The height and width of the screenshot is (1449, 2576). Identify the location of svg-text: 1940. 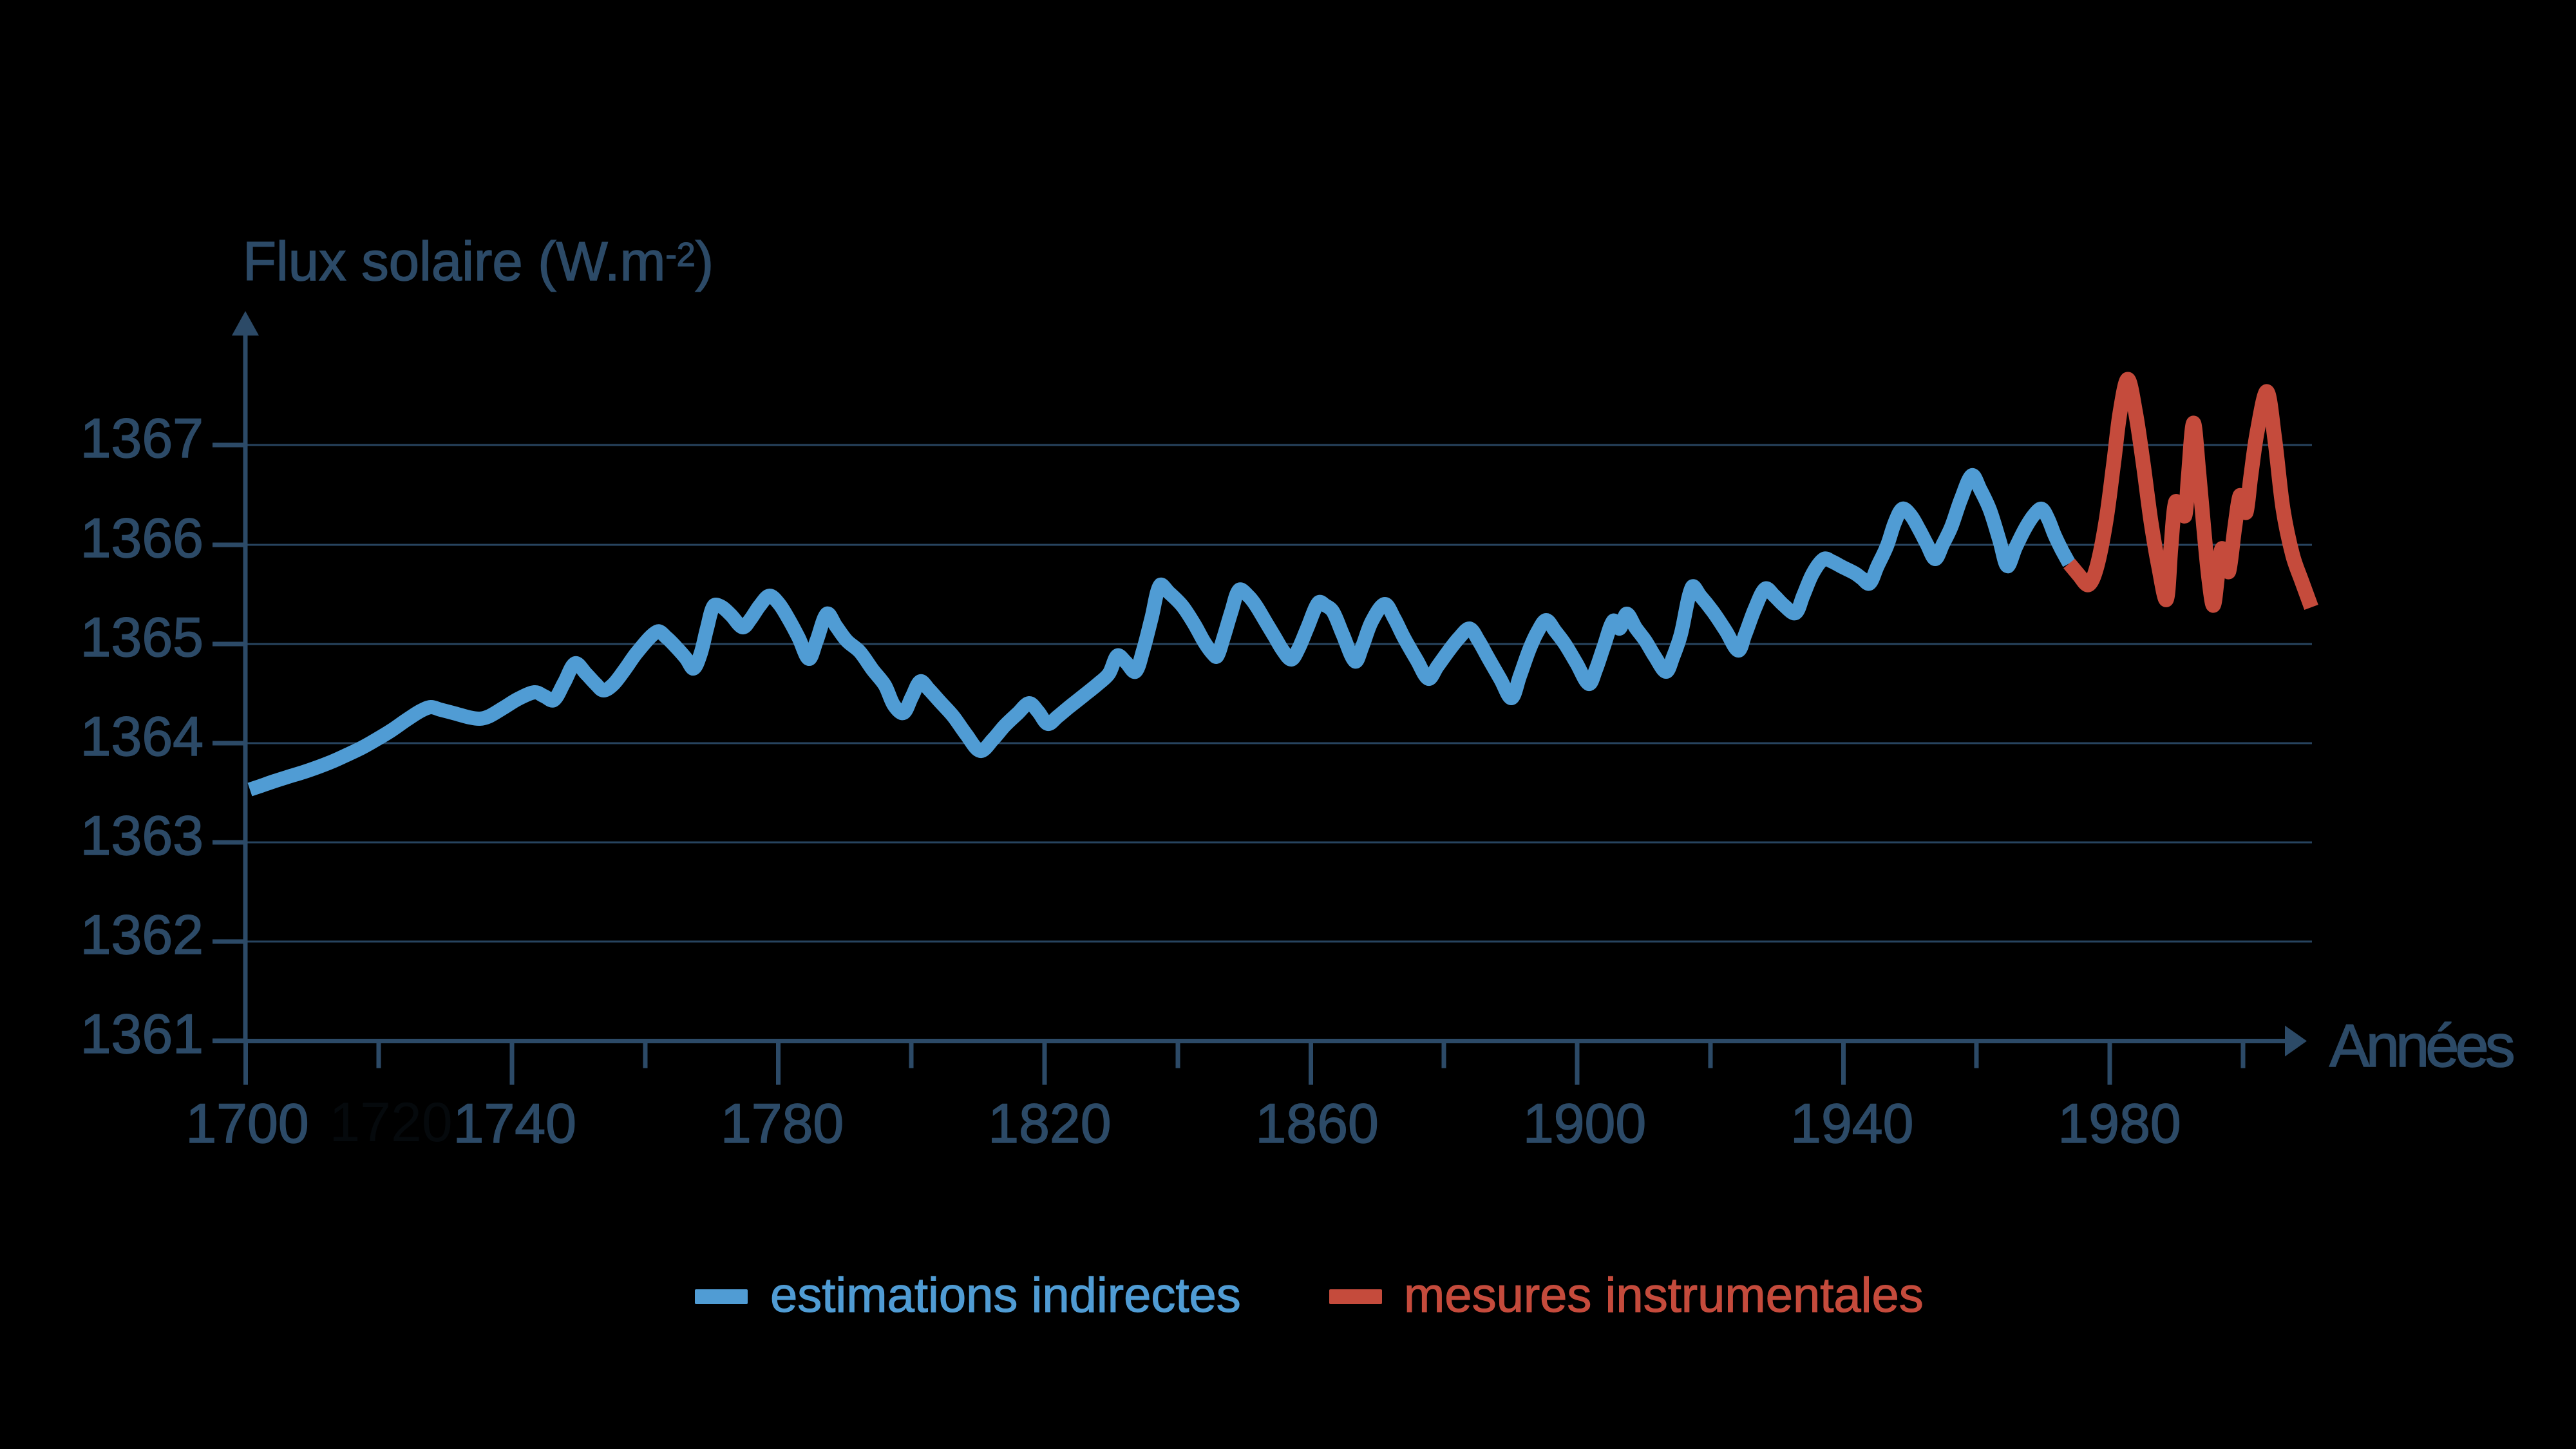
(1851, 1124).